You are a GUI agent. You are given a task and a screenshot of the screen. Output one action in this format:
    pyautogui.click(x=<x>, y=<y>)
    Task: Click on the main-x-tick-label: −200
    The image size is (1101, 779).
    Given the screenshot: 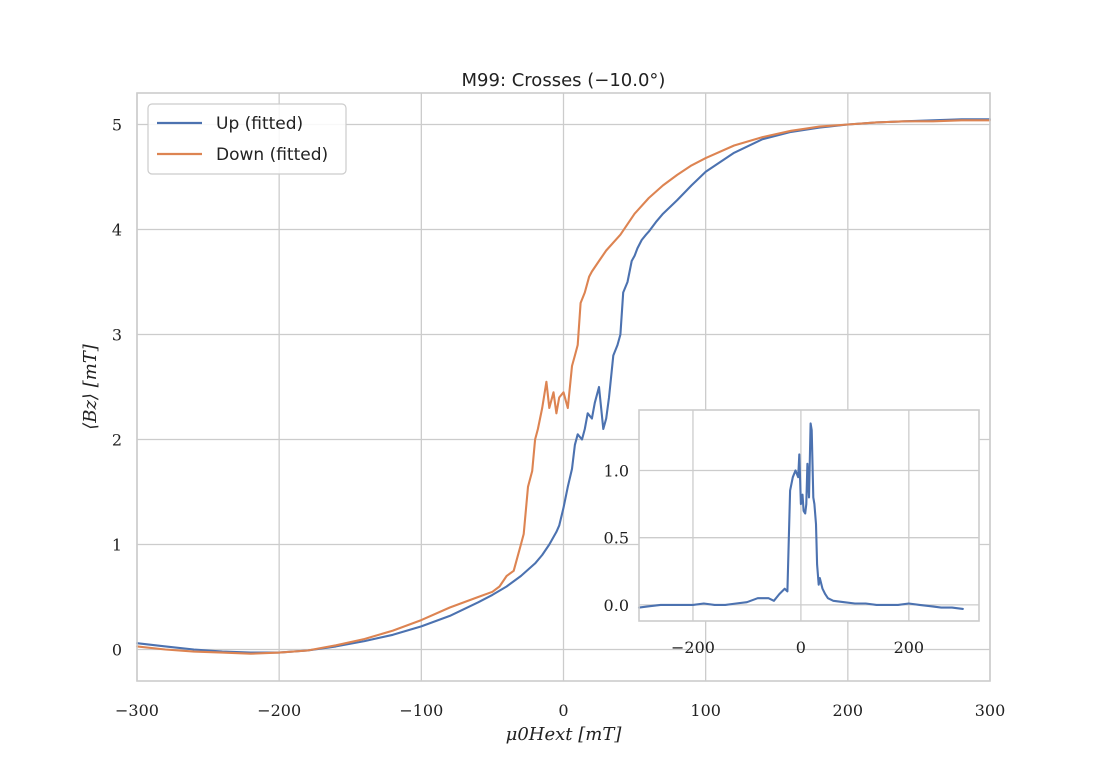 What is the action you would take?
    pyautogui.click(x=279, y=710)
    